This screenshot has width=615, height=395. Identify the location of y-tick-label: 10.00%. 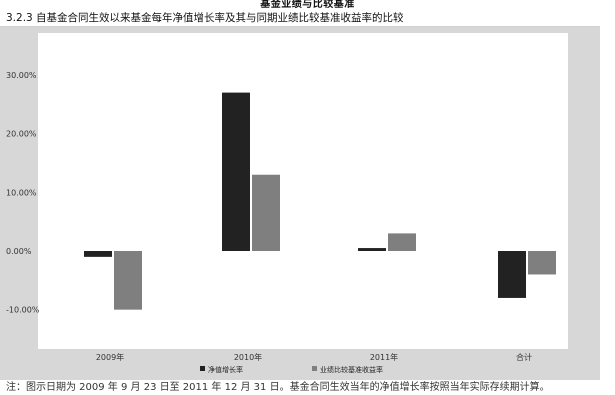
(21, 192).